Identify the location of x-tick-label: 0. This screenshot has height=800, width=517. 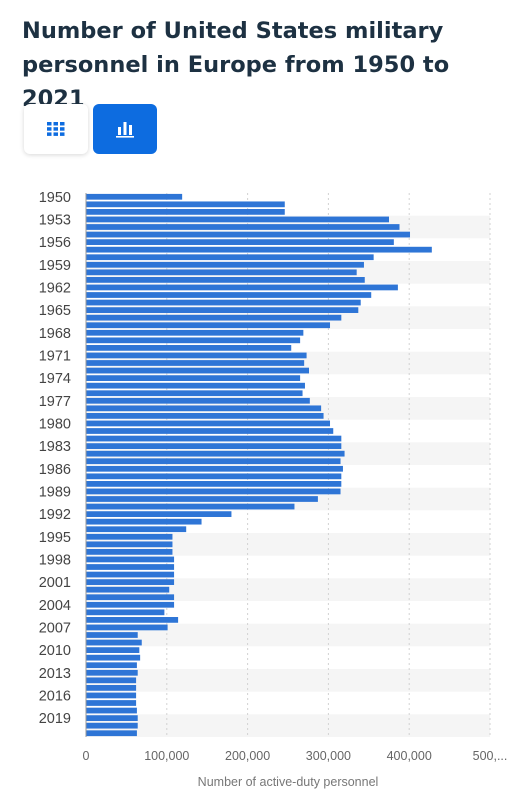
(86, 756).